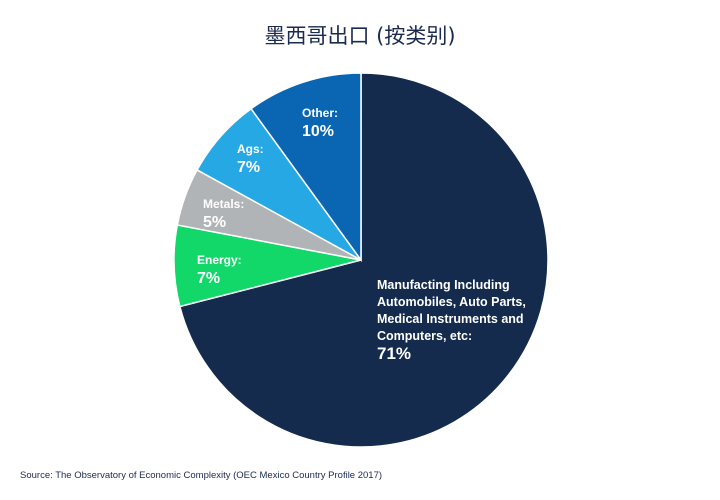 Image resolution: width=720 pixels, height=500 pixels. What do you see at coordinates (443, 285) in the screenshot?
I see `slice-label-line: Manufacting Including` at bounding box center [443, 285].